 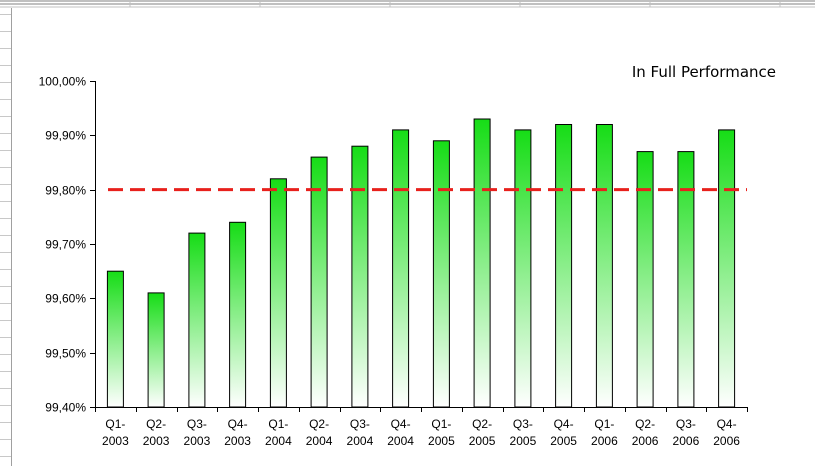 I want to click on y-tick-label: 99,40%, so click(x=65, y=408).